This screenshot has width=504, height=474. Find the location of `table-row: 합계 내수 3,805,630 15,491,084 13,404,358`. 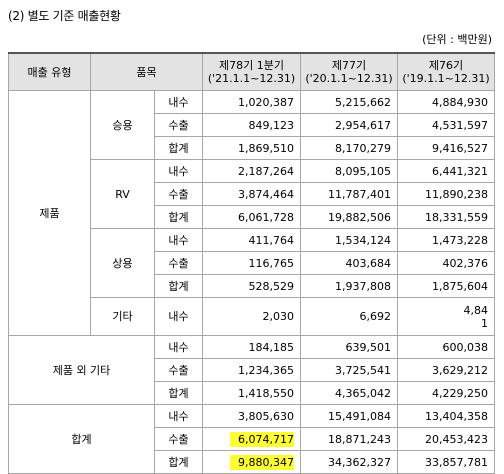

table-row: 합계 내수 3,805,630 15,491,084 13,404,358 is located at coordinates (251, 439).